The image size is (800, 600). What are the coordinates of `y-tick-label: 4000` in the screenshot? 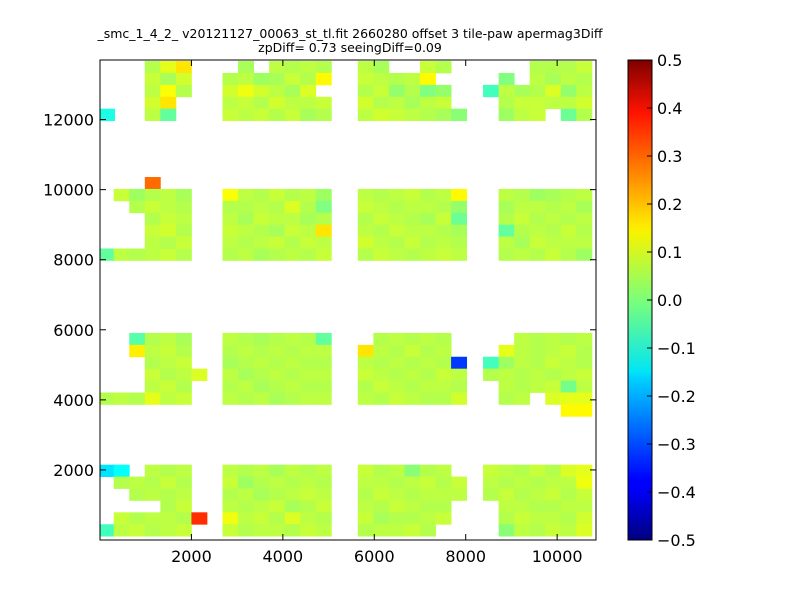 It's located at (73, 400).